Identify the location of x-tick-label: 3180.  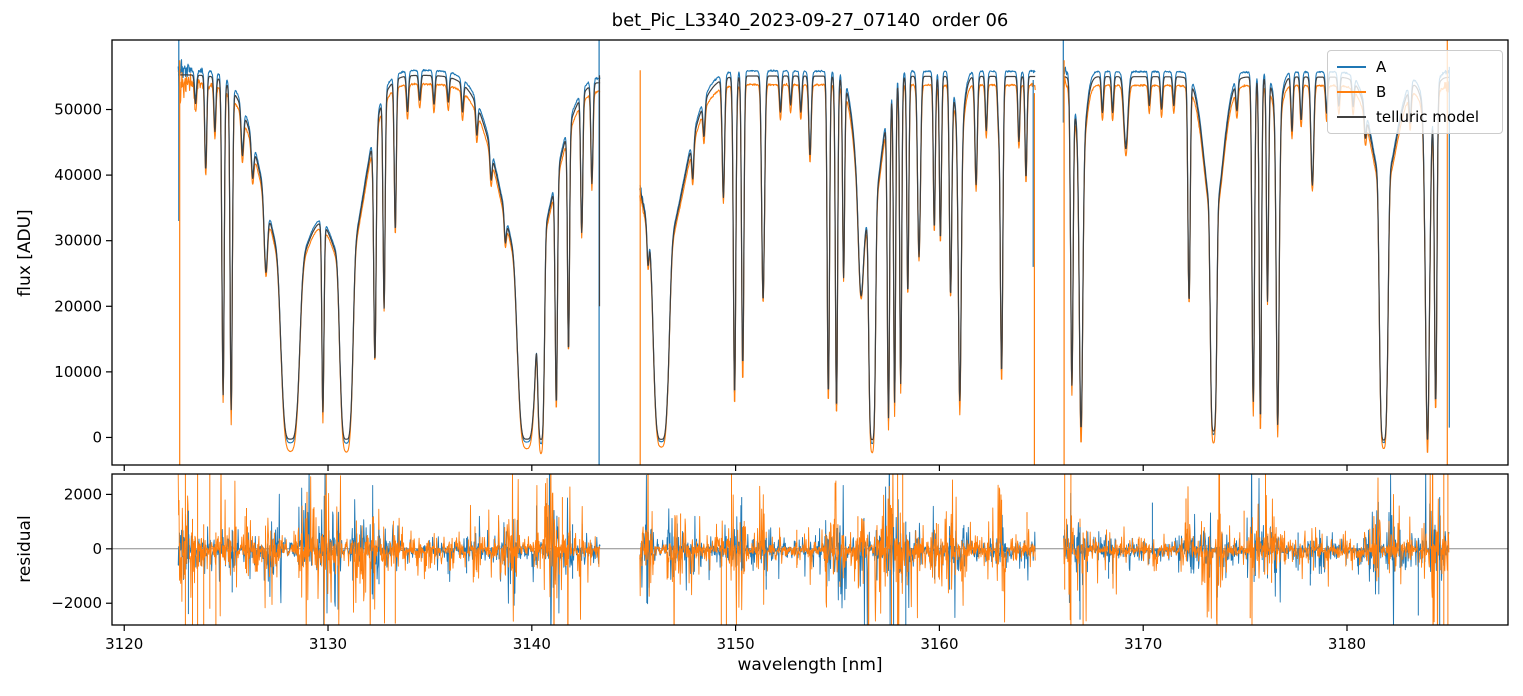
(1347, 644).